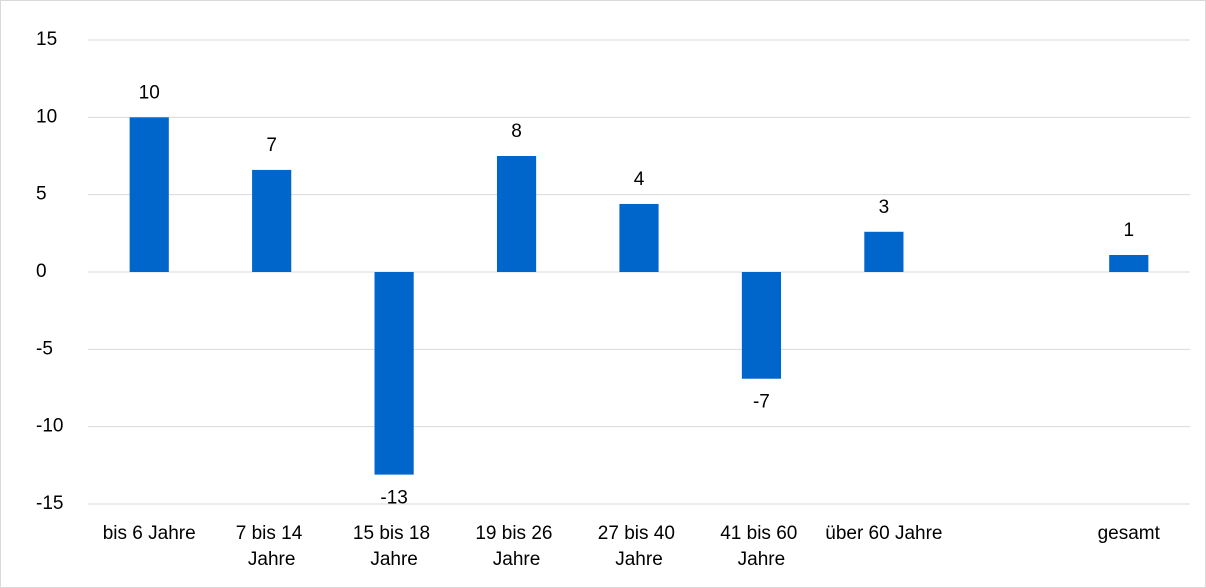 Image resolution: width=1206 pixels, height=588 pixels. What do you see at coordinates (761, 402) in the screenshot?
I see `data-label: -7` at bounding box center [761, 402].